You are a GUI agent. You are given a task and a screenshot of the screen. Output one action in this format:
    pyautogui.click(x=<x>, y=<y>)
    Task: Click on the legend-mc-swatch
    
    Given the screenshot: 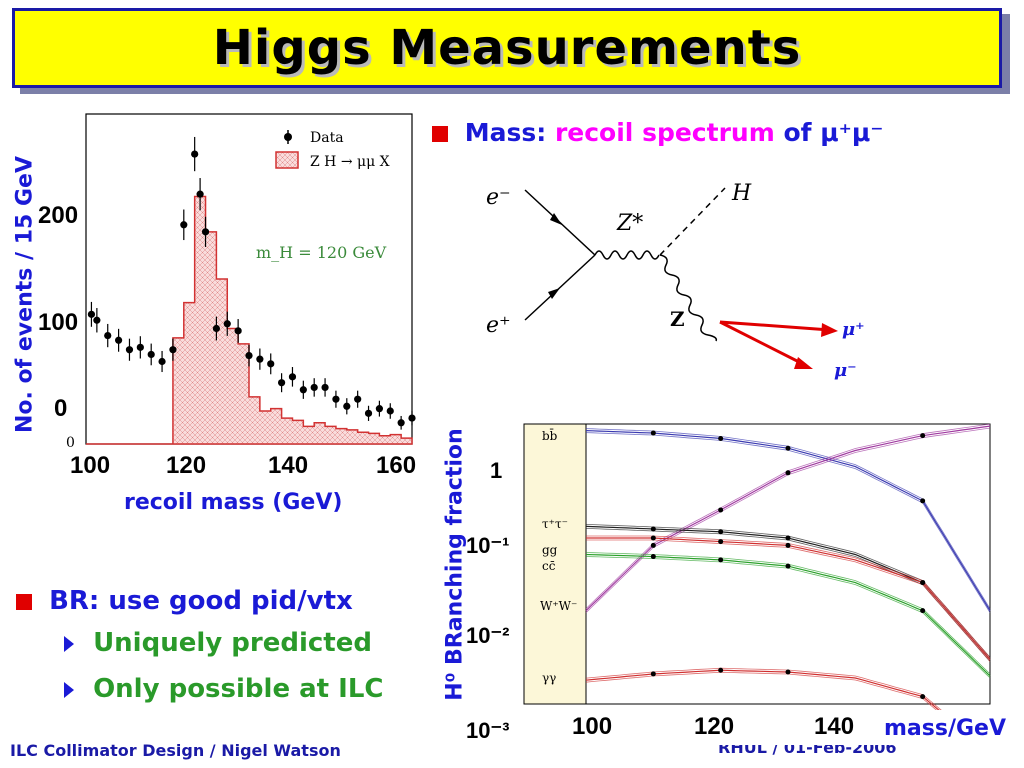 What is the action you would take?
    pyautogui.click(x=287, y=160)
    